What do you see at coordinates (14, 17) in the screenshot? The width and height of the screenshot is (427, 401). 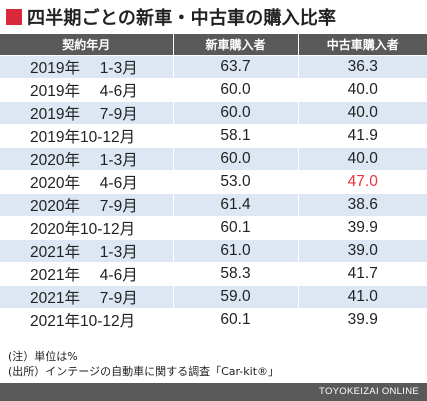 I see `title-marker-icon` at bounding box center [14, 17].